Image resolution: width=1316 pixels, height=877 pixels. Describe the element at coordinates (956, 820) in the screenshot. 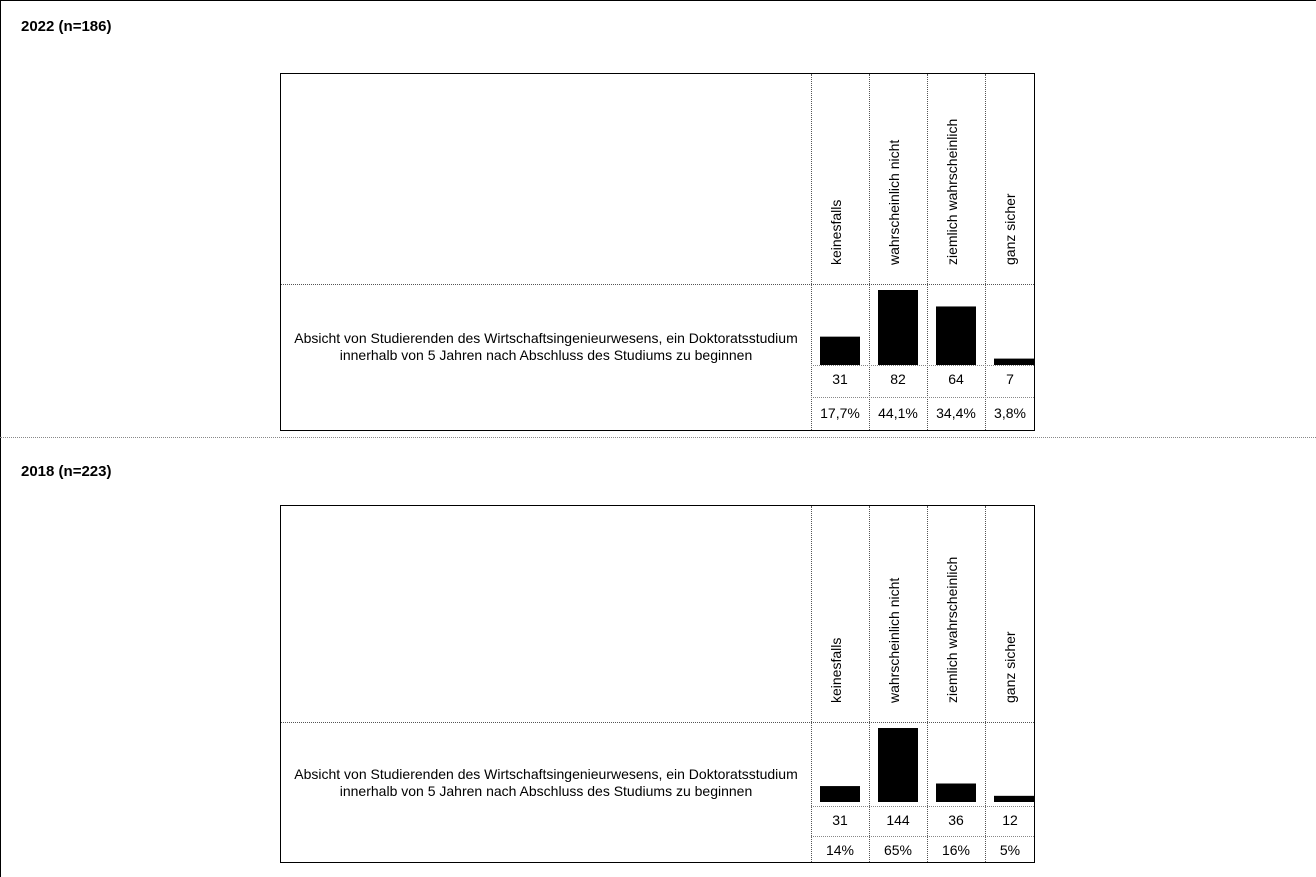

I see `count-cell: 36` at that location.